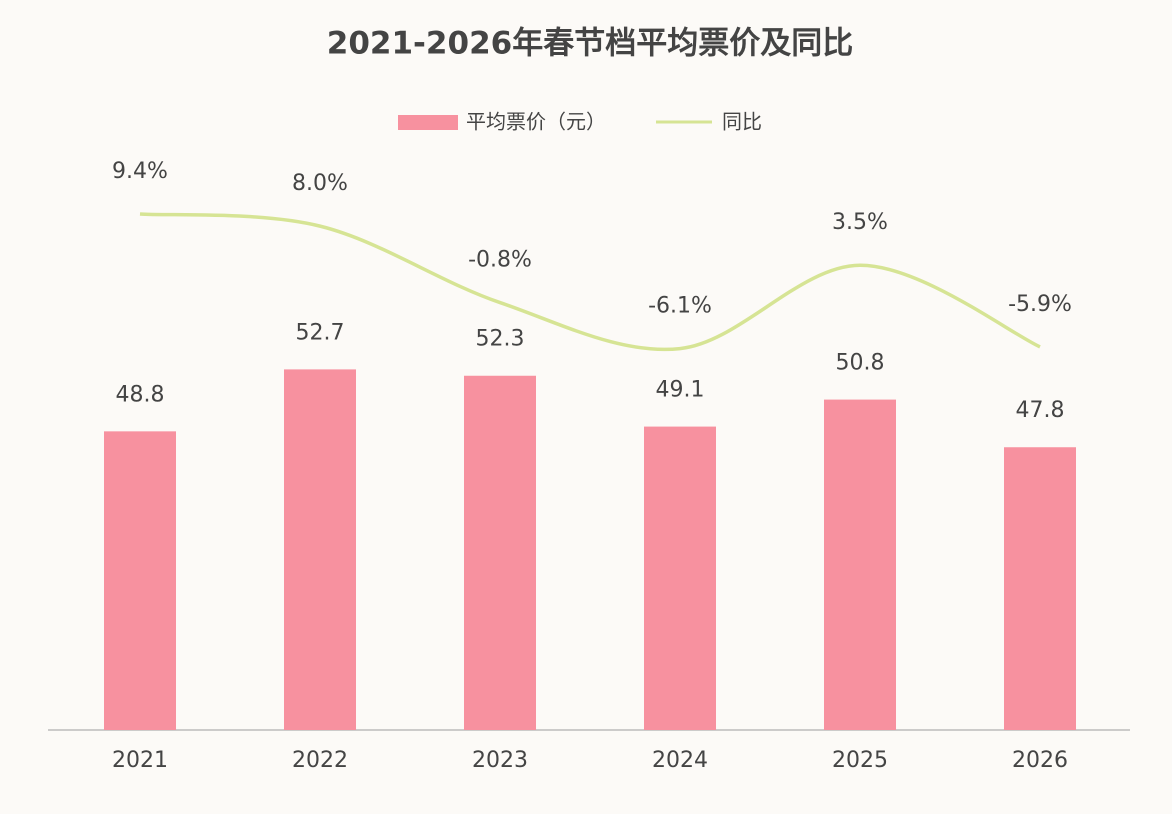 This screenshot has width=1172, height=814. What do you see at coordinates (500, 339) in the screenshot?
I see `bar-value-label: 52.3` at bounding box center [500, 339].